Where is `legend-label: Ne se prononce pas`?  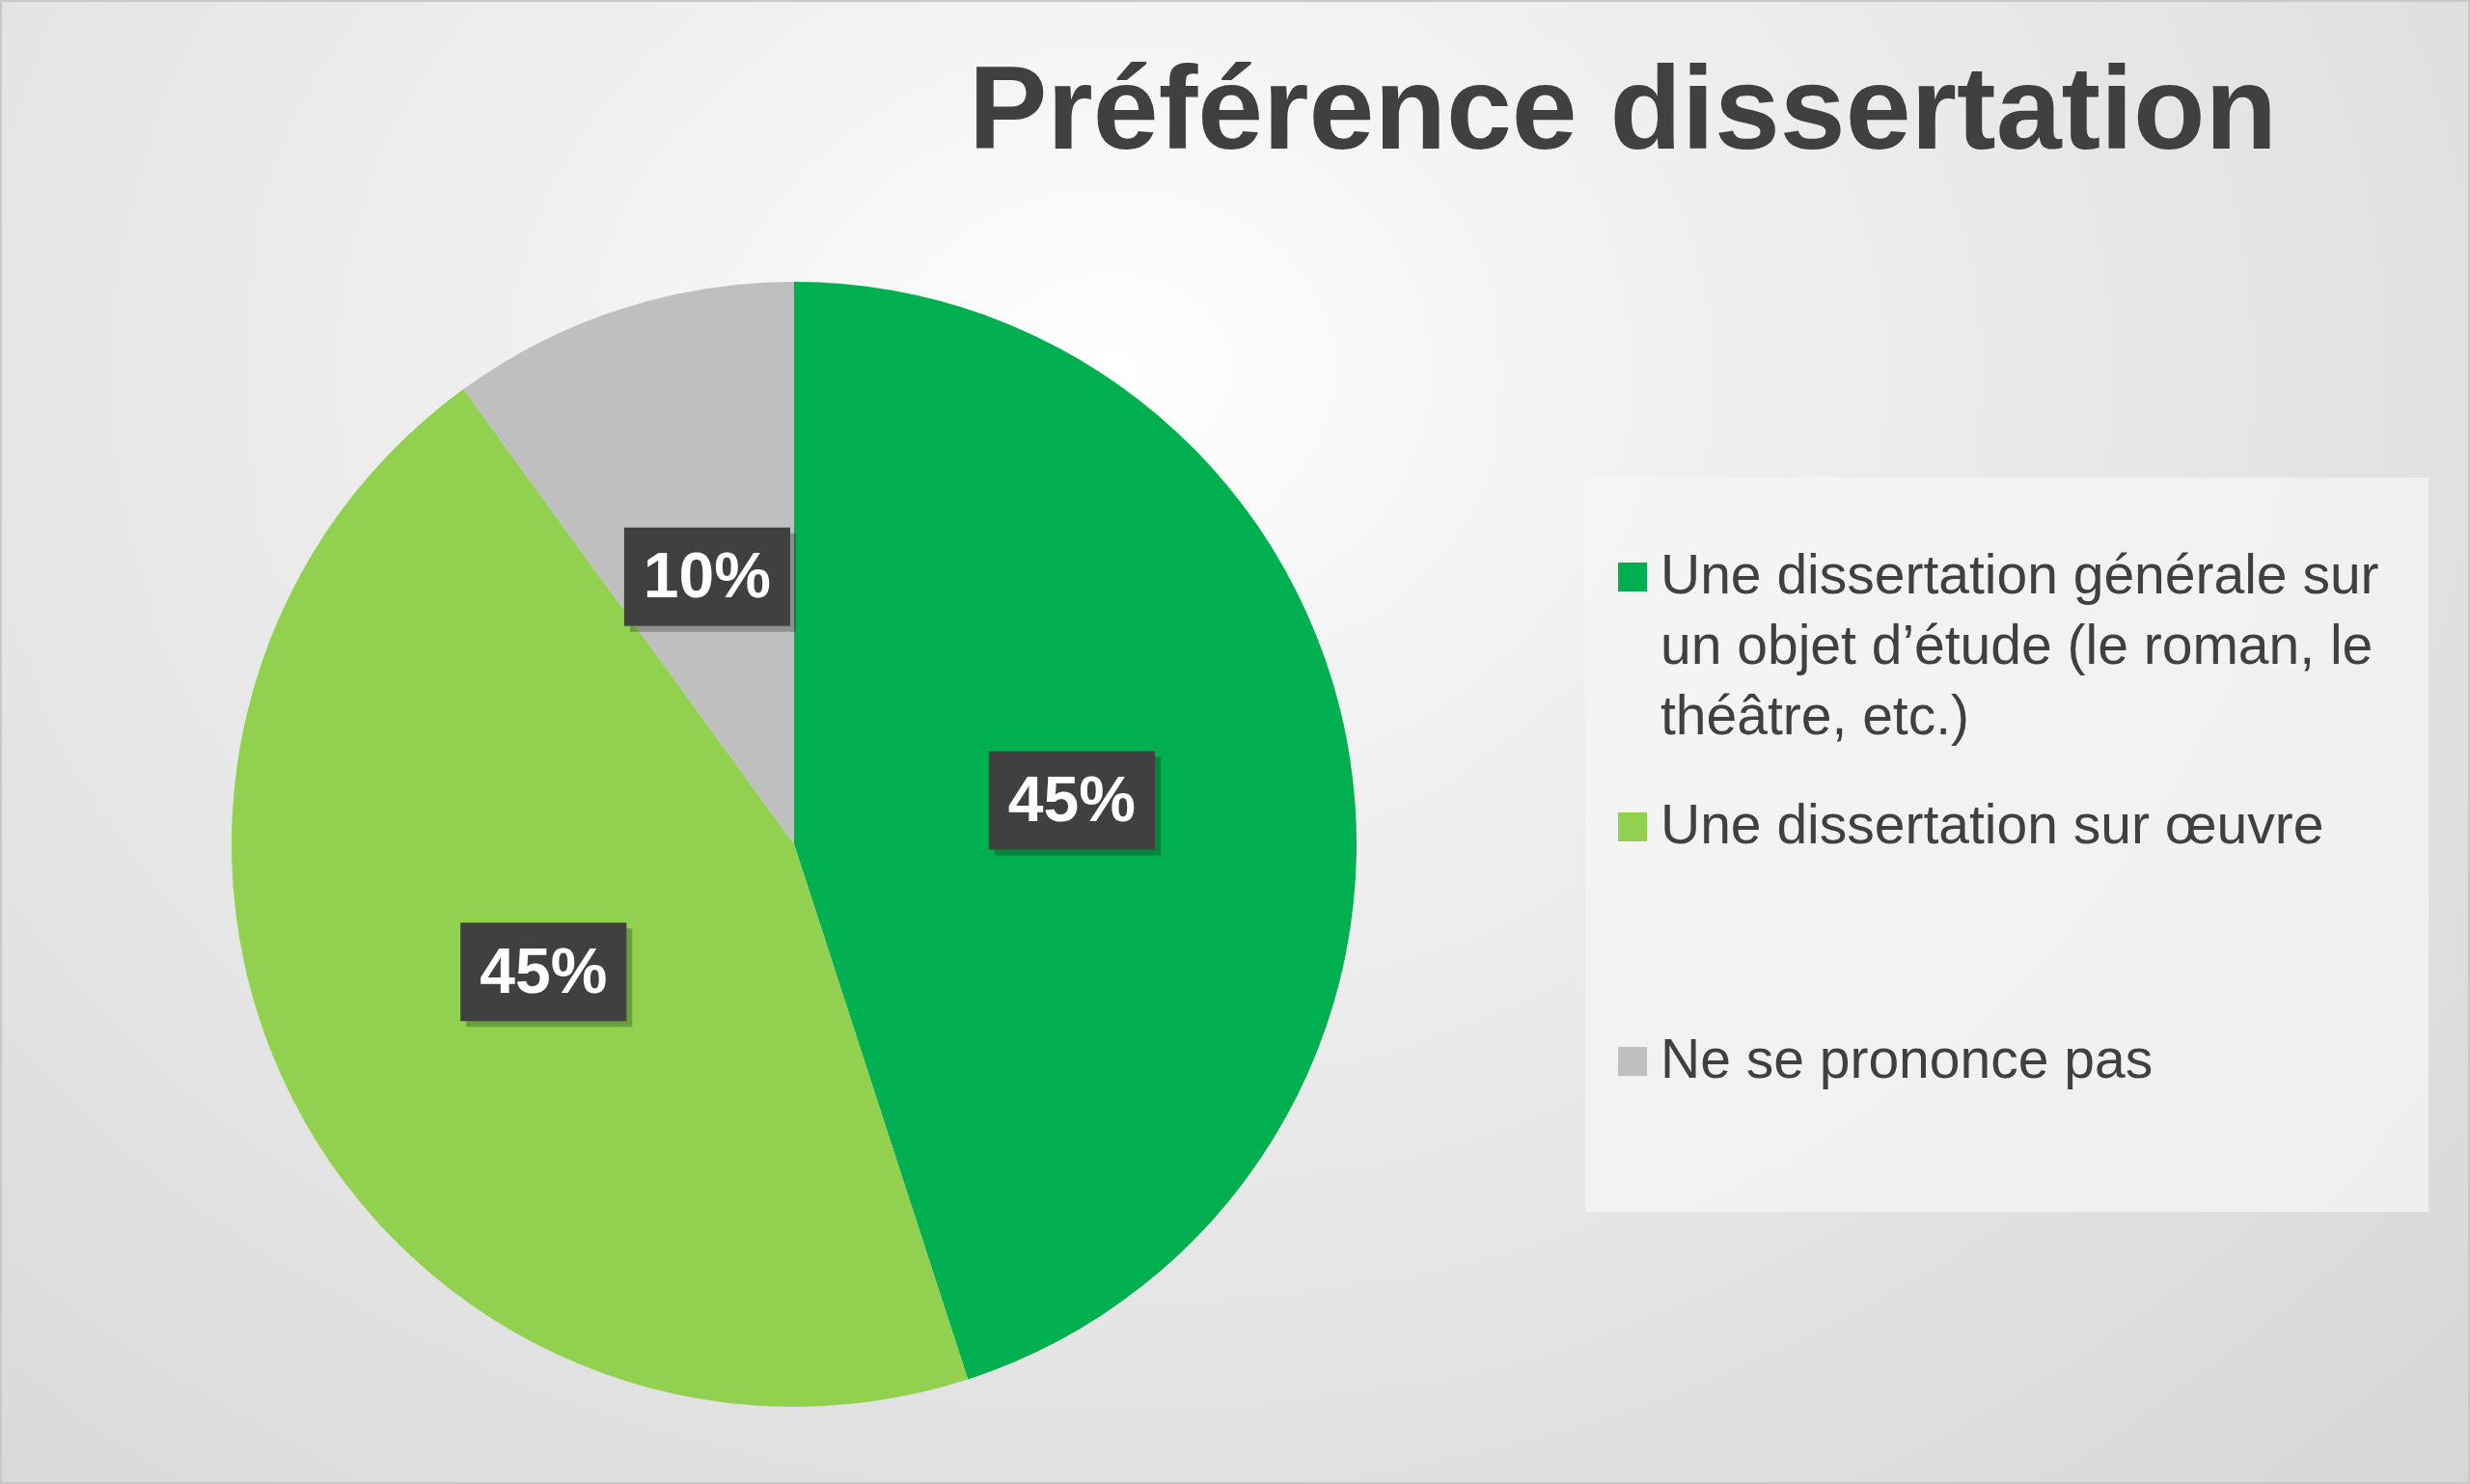
legend-label: Ne se prononce pas is located at coordinates (1907, 1059).